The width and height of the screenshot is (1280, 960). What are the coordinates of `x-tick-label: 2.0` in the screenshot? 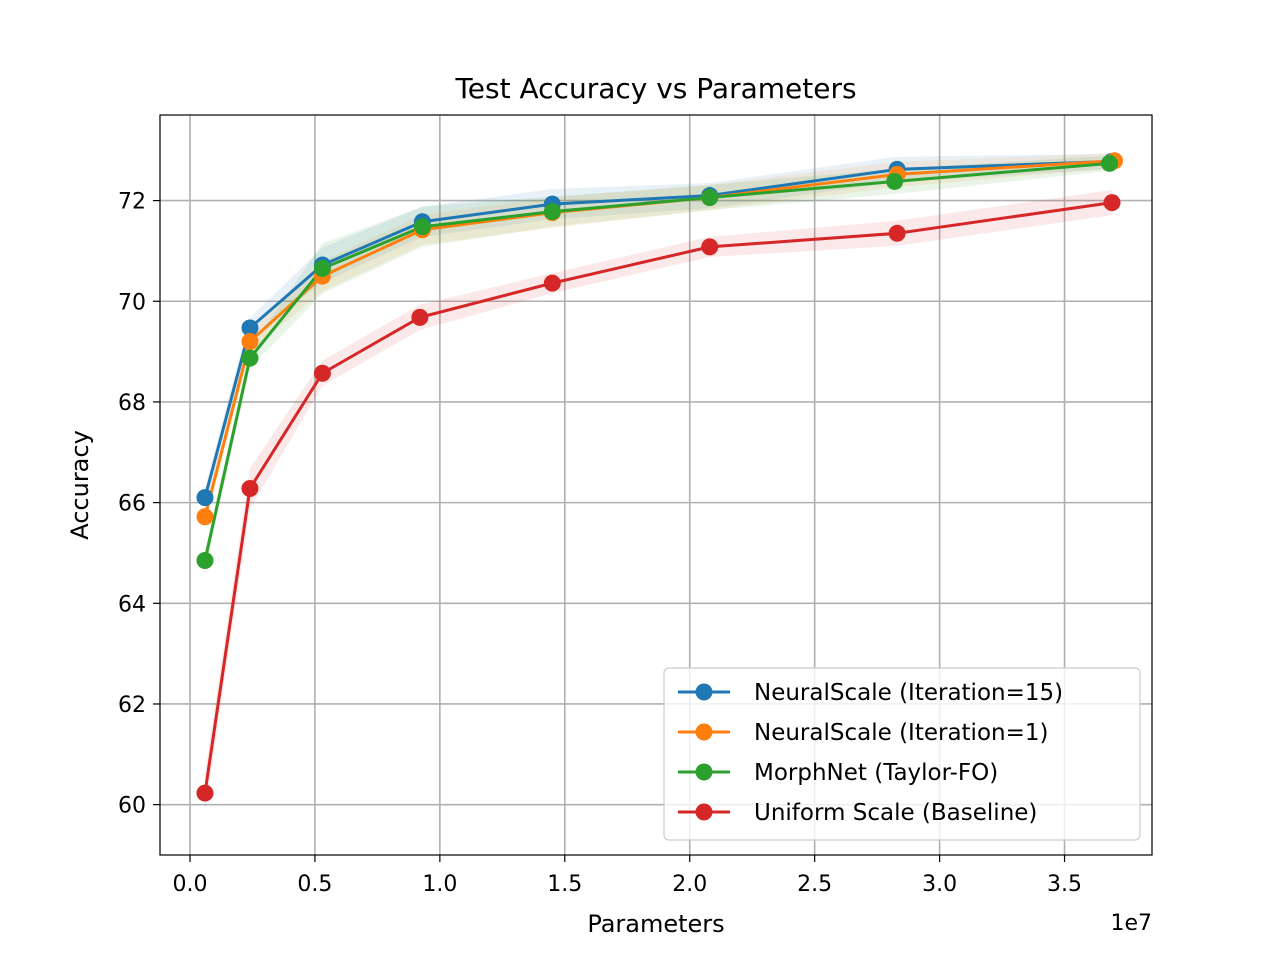 It's located at (689, 884).